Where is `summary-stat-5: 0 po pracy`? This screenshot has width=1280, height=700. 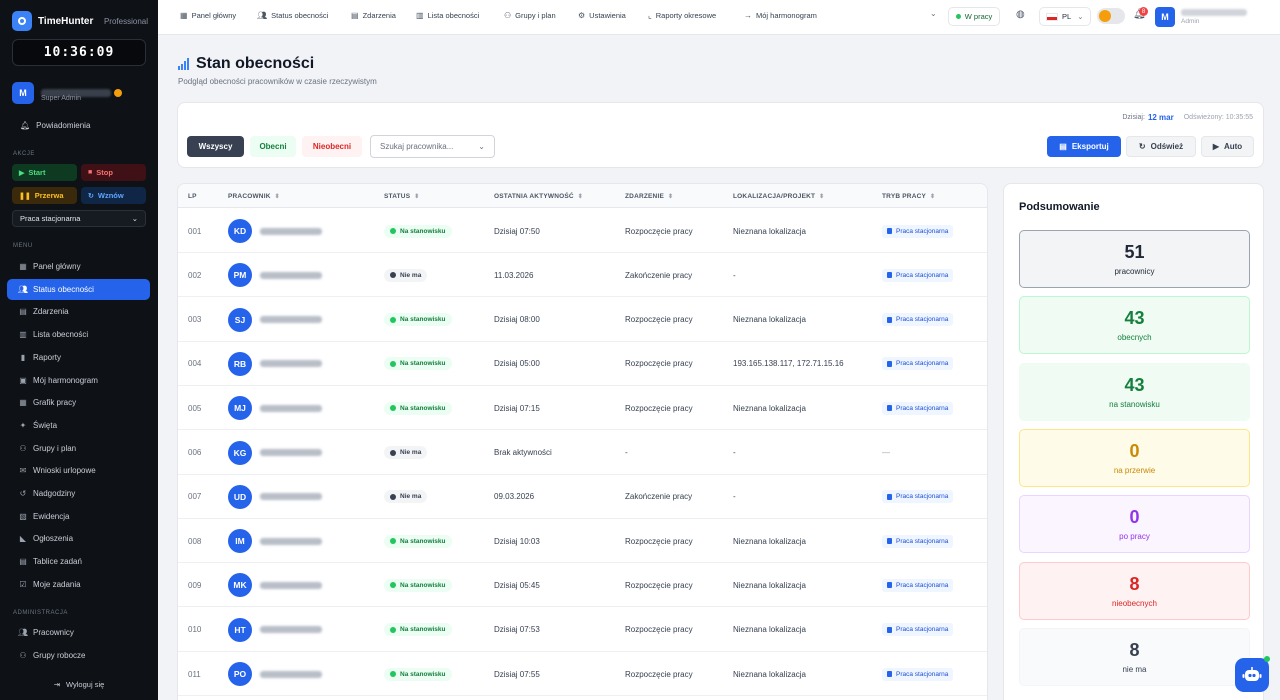
summary-stat-5: 0 po pracy is located at coordinates (1134, 524).